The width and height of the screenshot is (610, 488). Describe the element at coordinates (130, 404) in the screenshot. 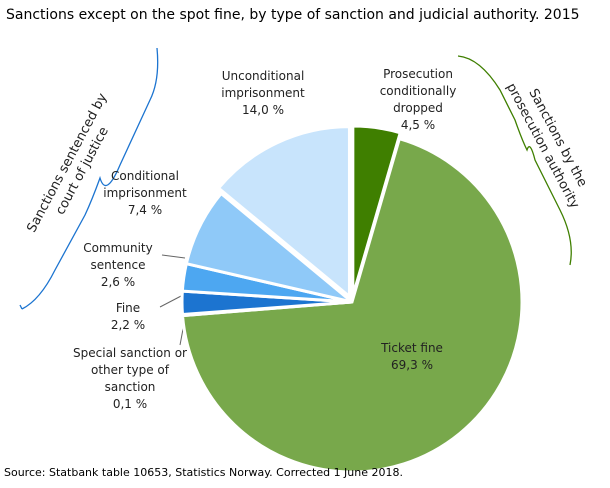

I see `value-label: 0,1 %` at that location.